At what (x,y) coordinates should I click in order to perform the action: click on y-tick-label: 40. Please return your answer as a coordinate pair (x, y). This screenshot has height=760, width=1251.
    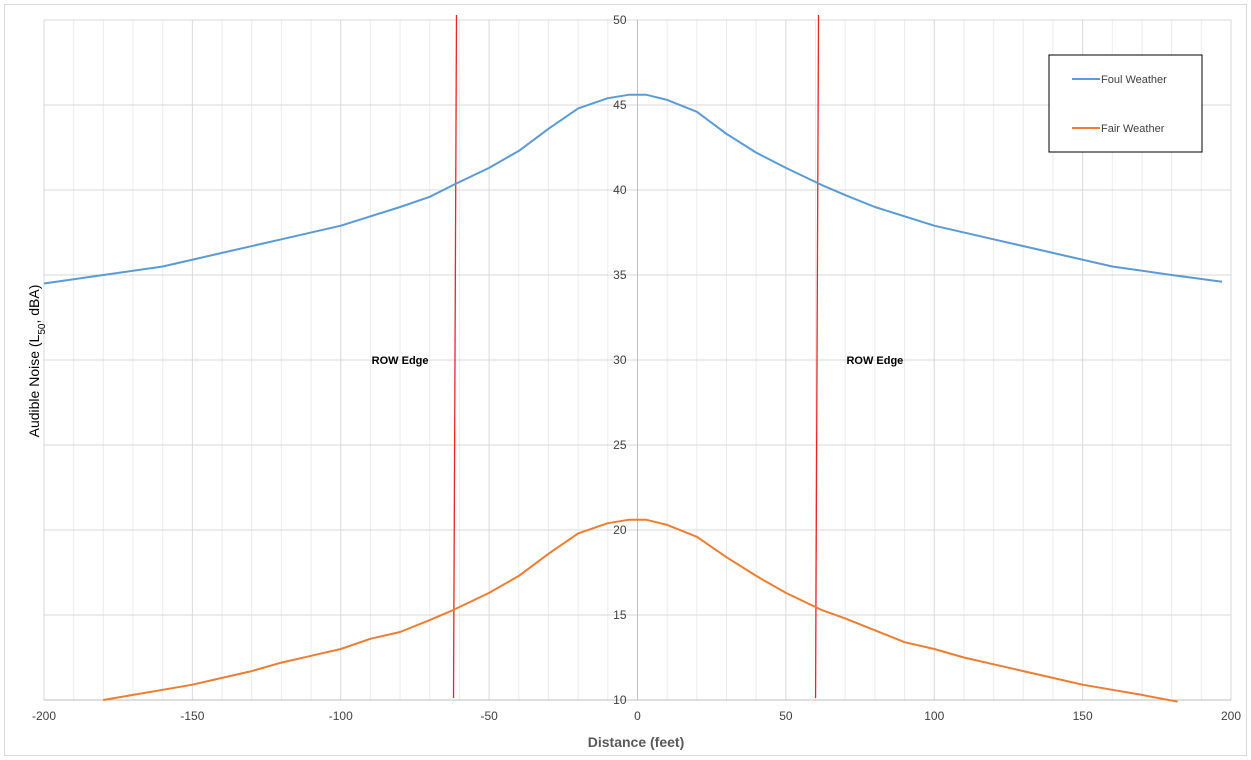
    Looking at the image, I should click on (620, 190).